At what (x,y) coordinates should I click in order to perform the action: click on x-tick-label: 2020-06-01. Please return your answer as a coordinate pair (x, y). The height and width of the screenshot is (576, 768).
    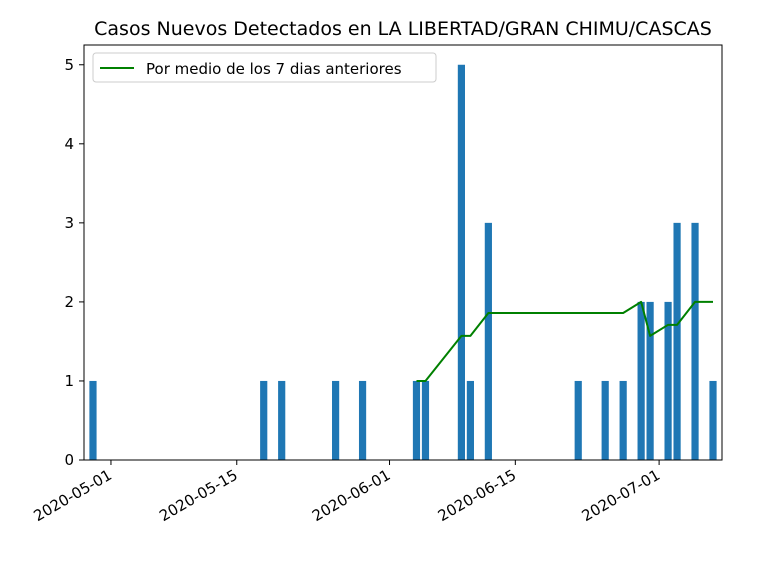
    Looking at the image, I should click on (351, 495).